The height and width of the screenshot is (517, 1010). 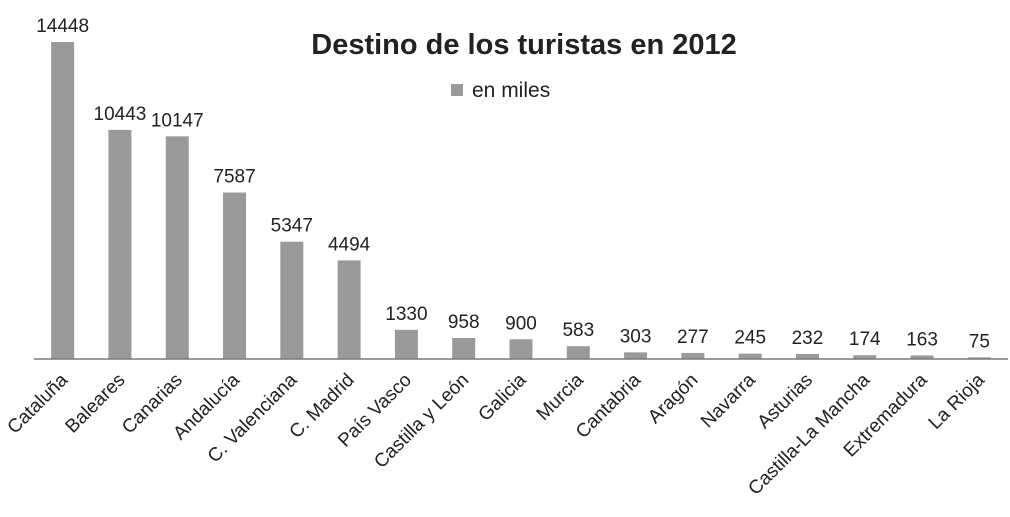 What do you see at coordinates (693, 337) in the screenshot?
I see `data-label-11: 277` at bounding box center [693, 337].